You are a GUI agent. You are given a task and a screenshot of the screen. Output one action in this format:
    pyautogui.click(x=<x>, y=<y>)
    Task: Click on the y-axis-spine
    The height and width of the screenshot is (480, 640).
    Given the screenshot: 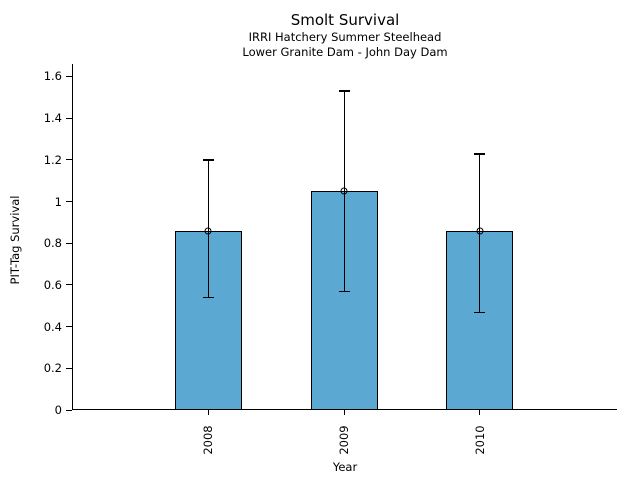 What is the action you would take?
    pyautogui.click(x=72, y=237)
    